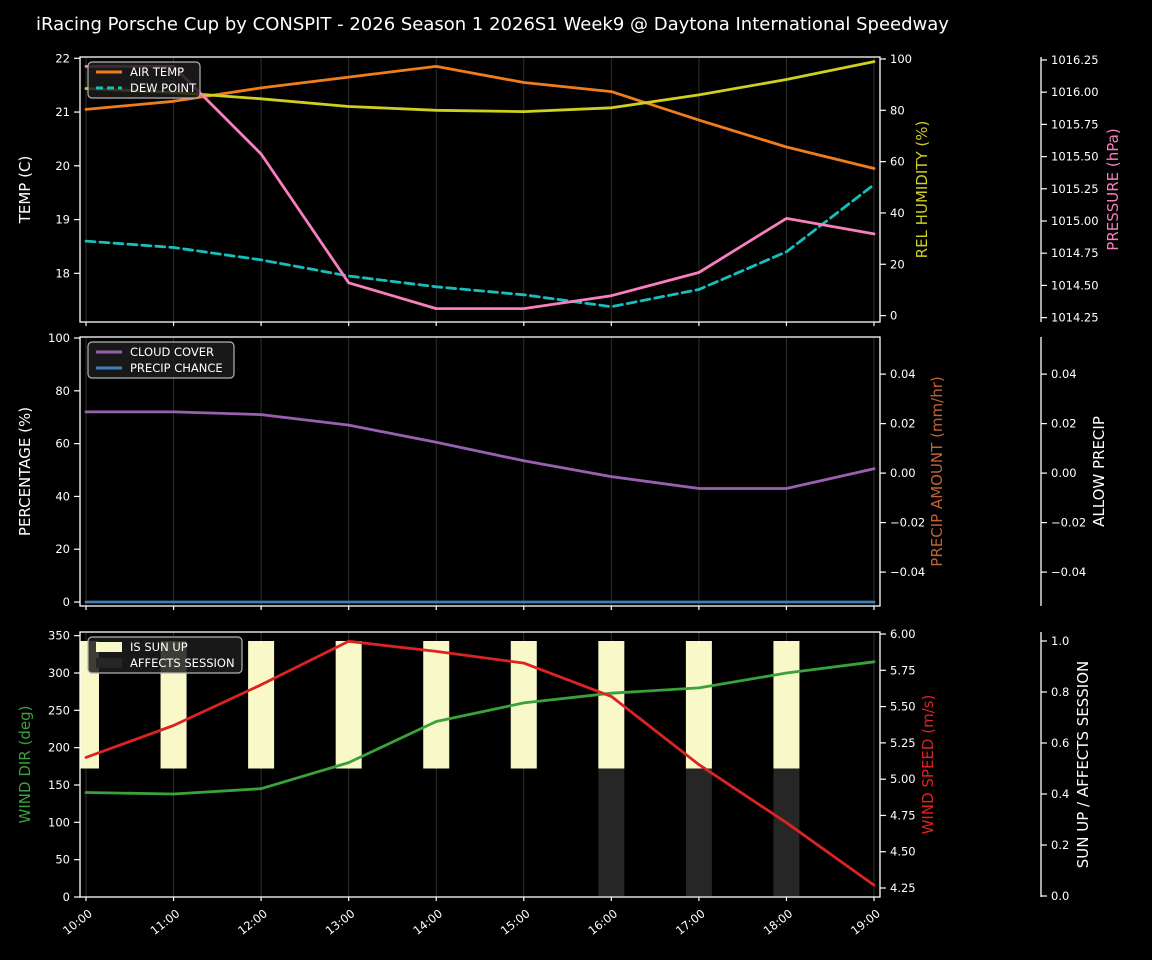 This screenshot has width=1152, height=960. What do you see at coordinates (340, 921) in the screenshot?
I see `x-tick-label: 13:00` at bounding box center [340, 921].